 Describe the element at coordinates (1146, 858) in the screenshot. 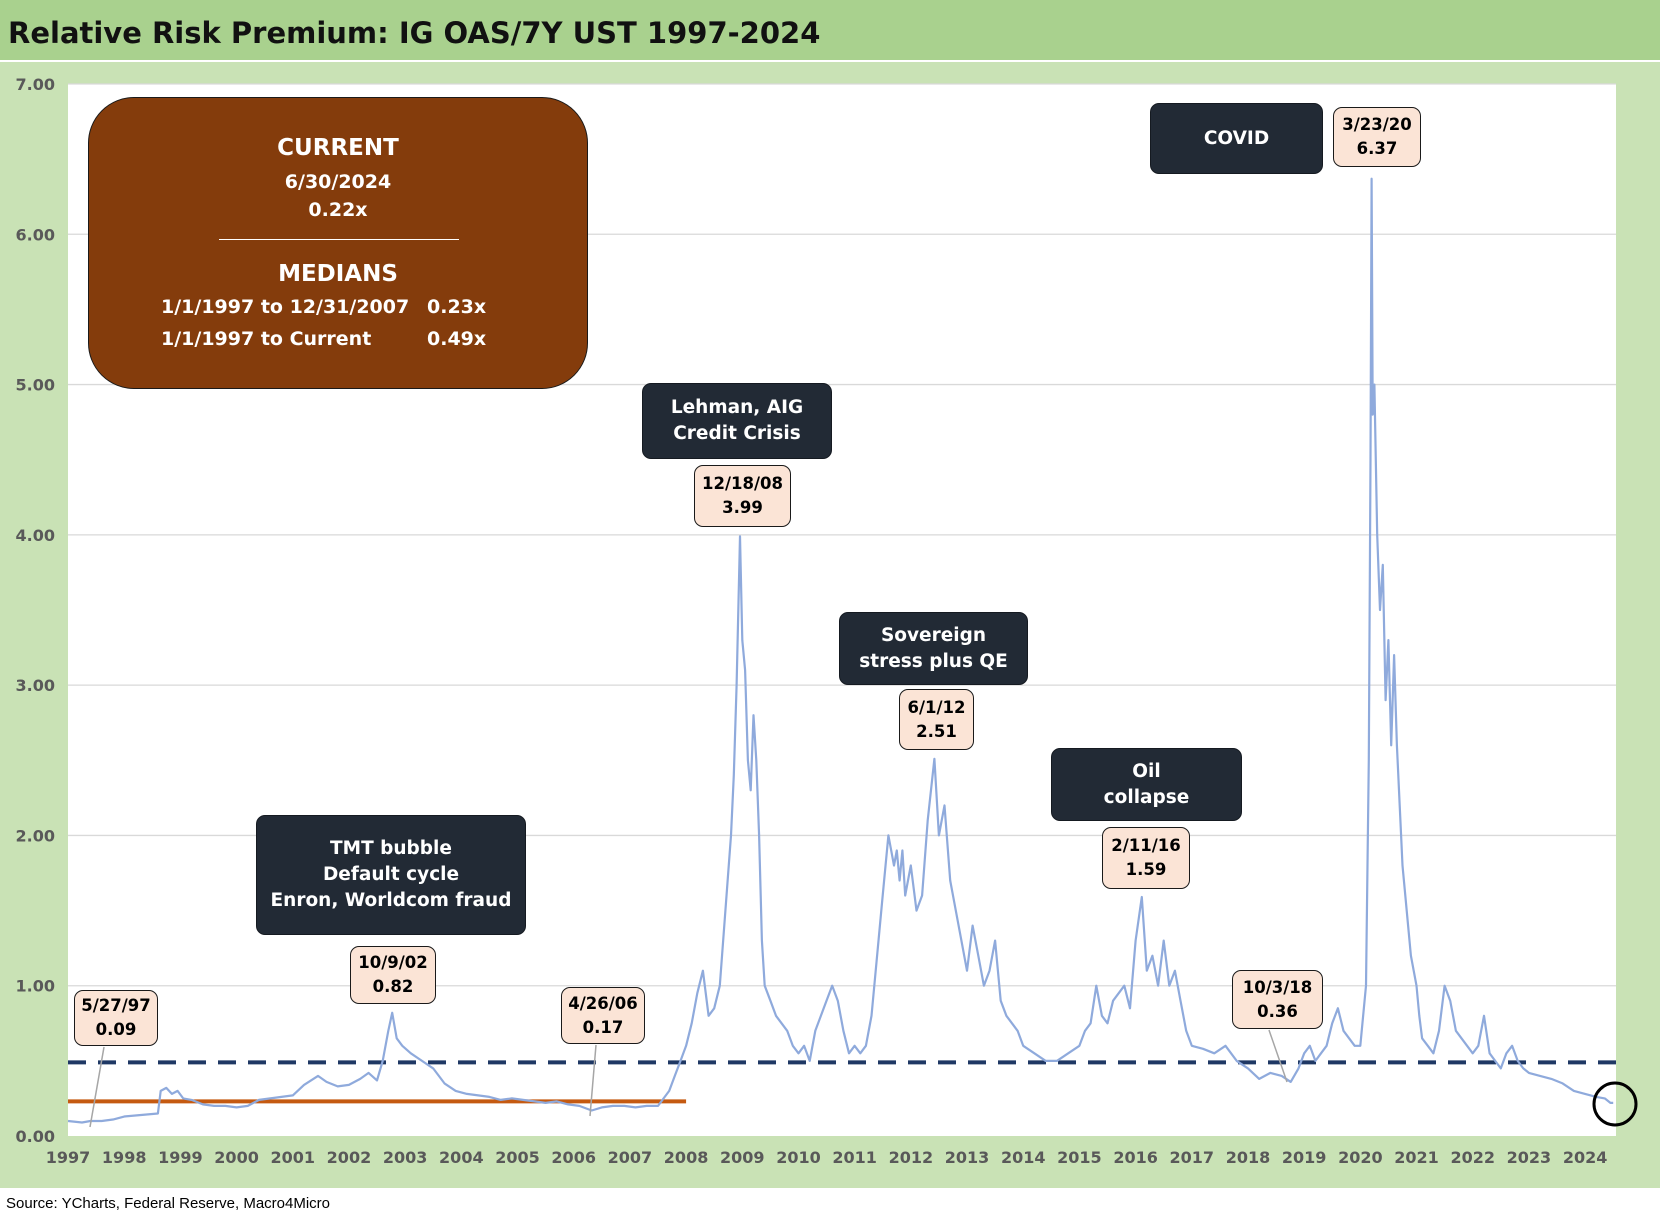

I see `callout-2016: 2/11/16 1.59` at that location.